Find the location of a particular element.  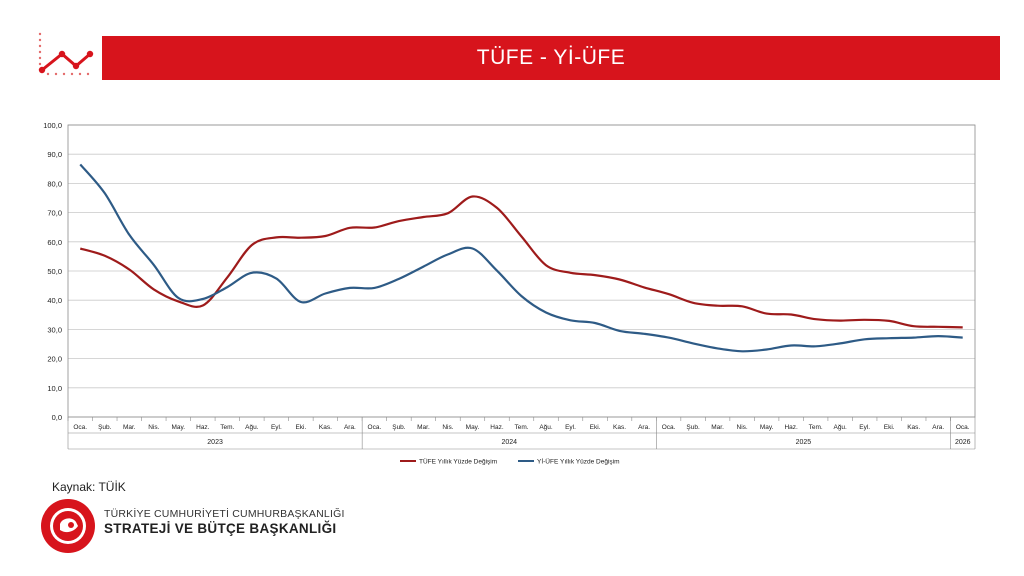

org-name-line1: TÜRKİYE CUMHURİYETİ CUMHURBAŞKANLIĞI is located at coordinates (224, 514).